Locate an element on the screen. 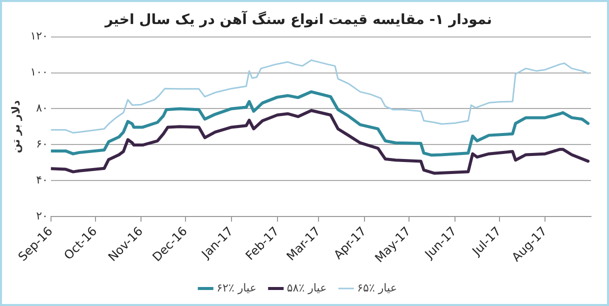 The width and height of the screenshot is (609, 306). y-axis-title: دلار بر تن is located at coordinates (15, 127).